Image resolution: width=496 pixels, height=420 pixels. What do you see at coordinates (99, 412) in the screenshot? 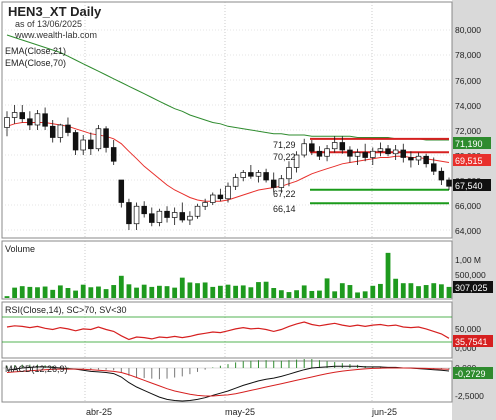
I see `x-label-abr: abr-25` at bounding box center [99, 412].